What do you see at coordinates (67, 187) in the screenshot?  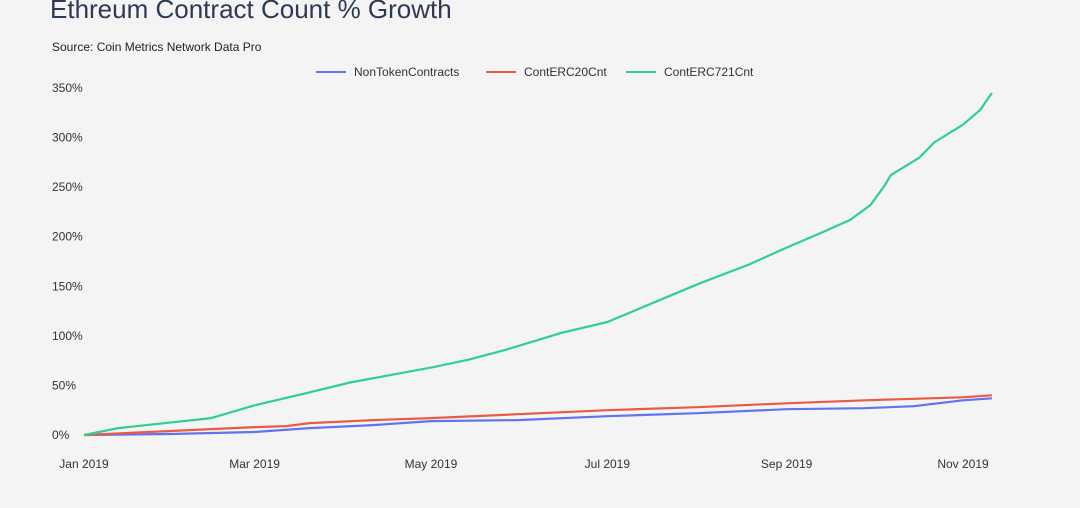 I see `y-tick-label: 250%` at bounding box center [67, 187].